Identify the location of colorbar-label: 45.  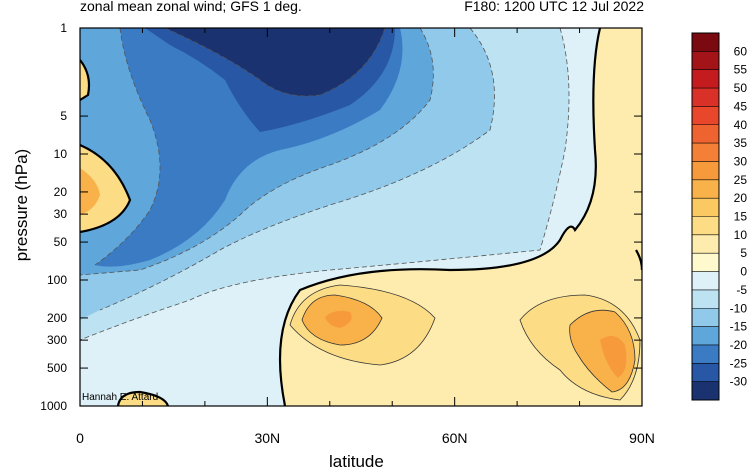
(741, 106).